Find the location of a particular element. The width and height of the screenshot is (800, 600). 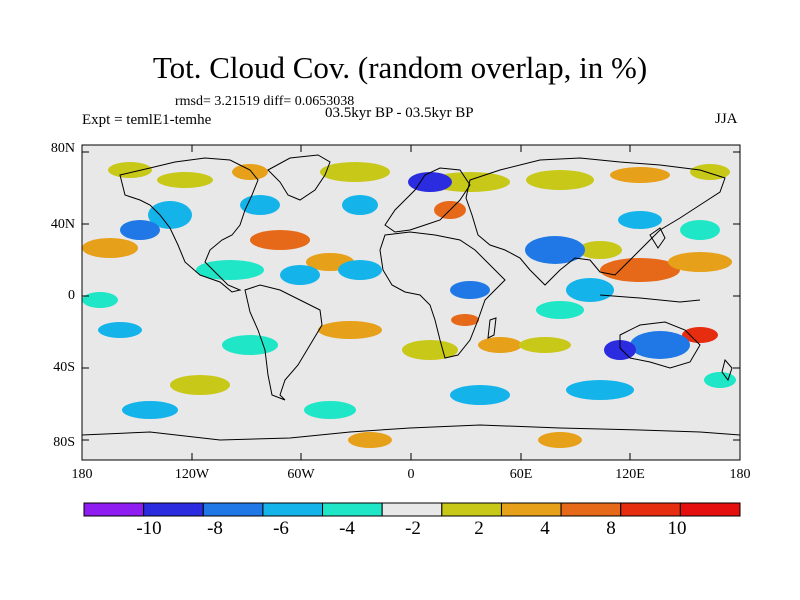

colorbar-label: 10 is located at coordinates (677, 528).